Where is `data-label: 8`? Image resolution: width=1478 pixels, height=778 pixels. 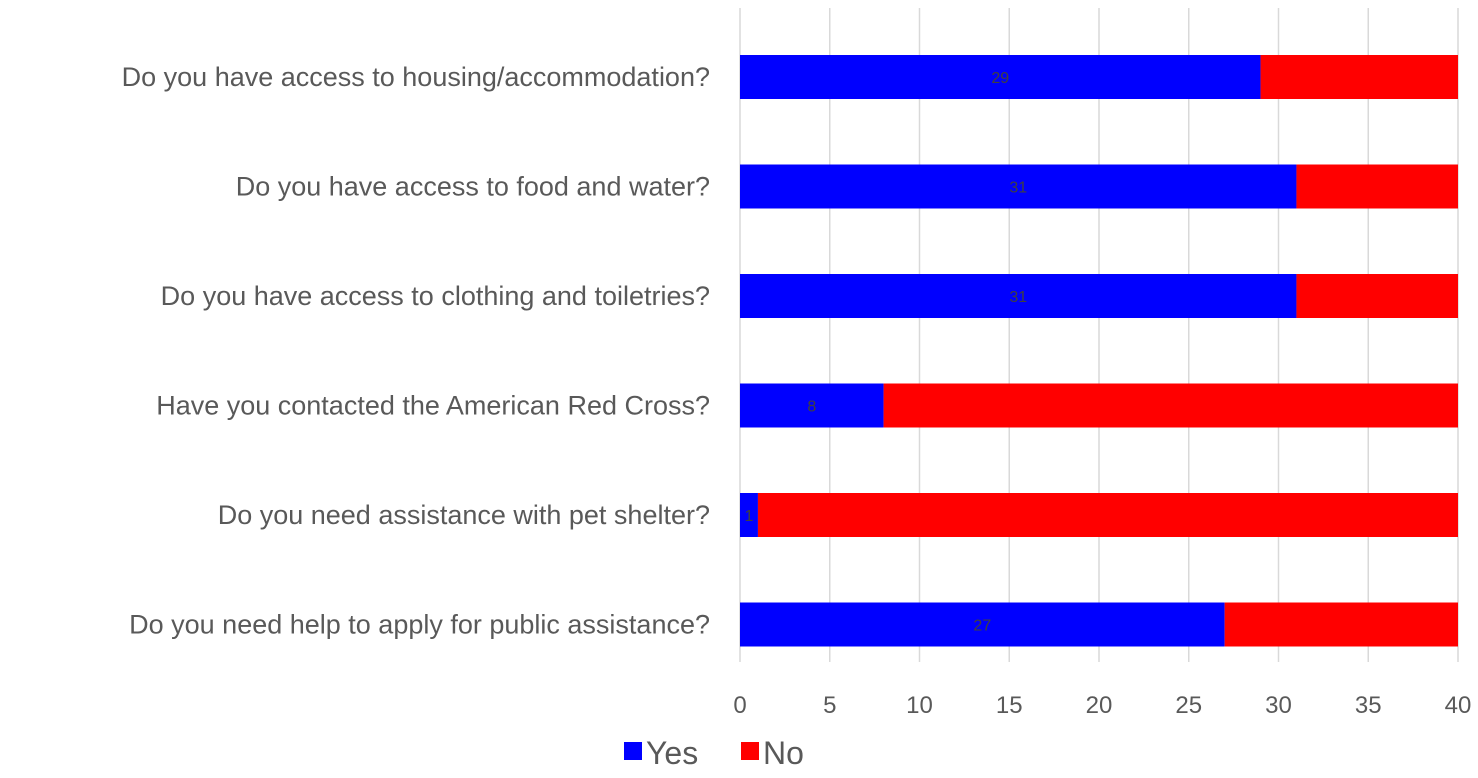
data-label: 8 is located at coordinates (811, 407).